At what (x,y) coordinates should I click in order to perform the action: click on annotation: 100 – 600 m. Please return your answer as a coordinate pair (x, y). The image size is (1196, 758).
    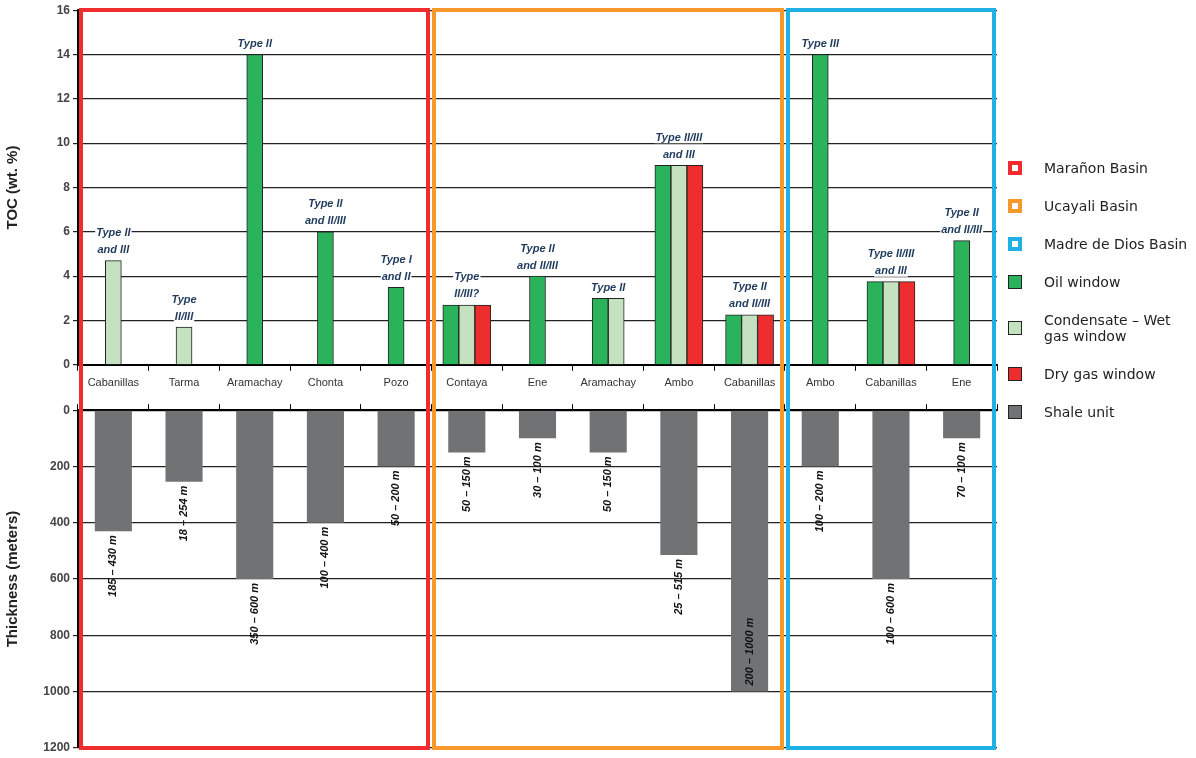
    Looking at the image, I should click on (889, 613).